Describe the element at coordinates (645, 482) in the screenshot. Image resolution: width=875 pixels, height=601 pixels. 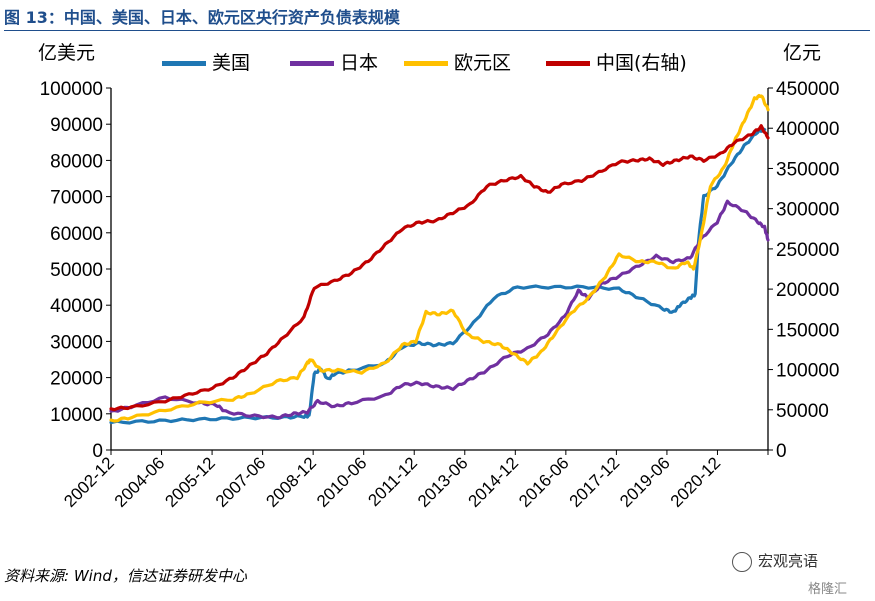
I see `x-tick-label: 2019-06` at that location.